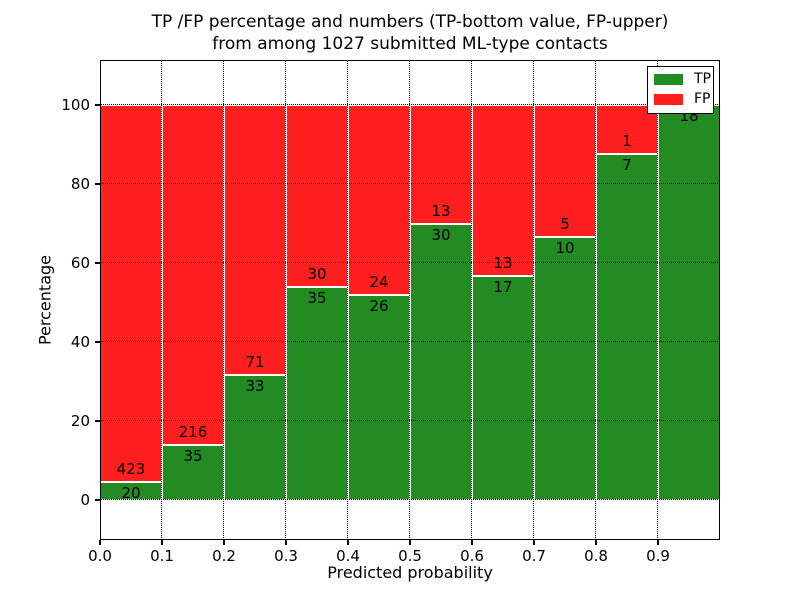  Describe the element at coordinates (379, 281) in the screenshot. I see `fp-count-label: 24` at that location.